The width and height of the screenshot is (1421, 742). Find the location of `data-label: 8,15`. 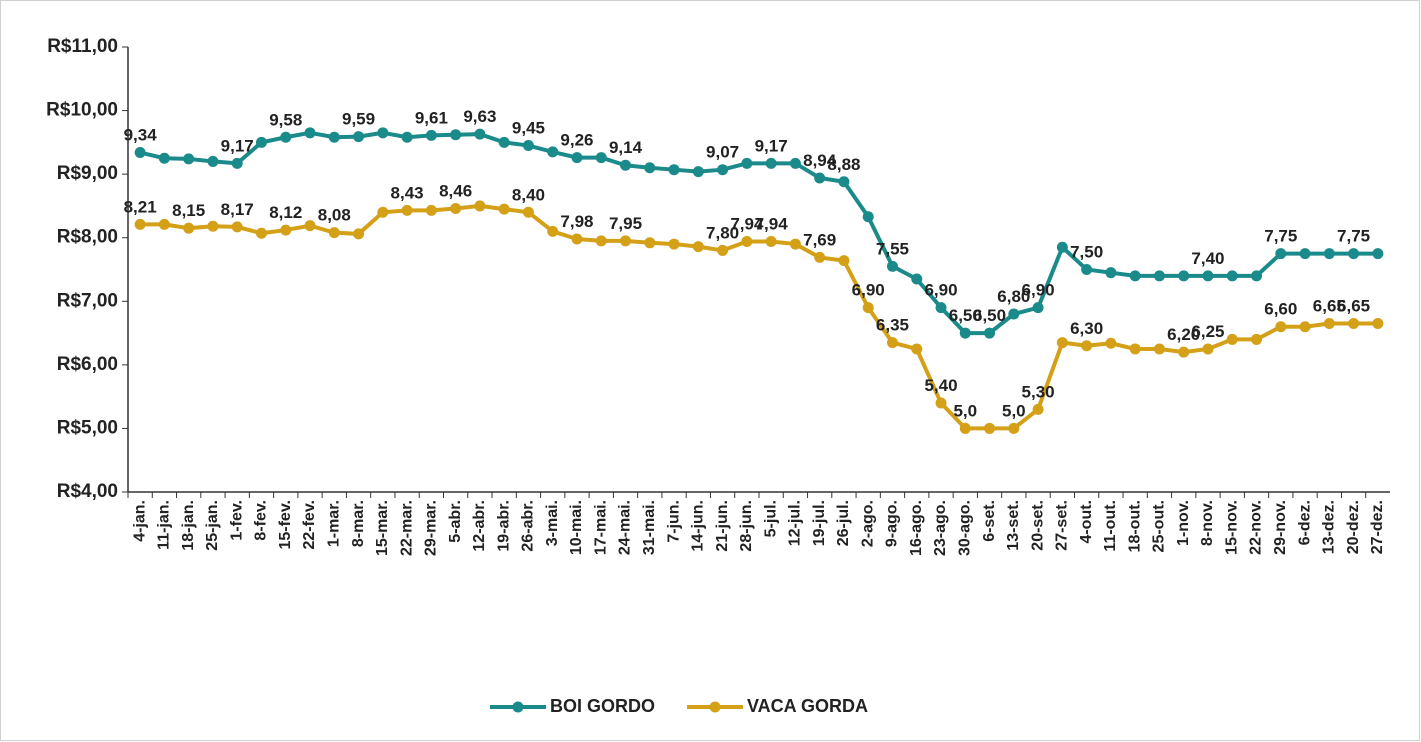

data-label: 8,15 is located at coordinates (188, 210).